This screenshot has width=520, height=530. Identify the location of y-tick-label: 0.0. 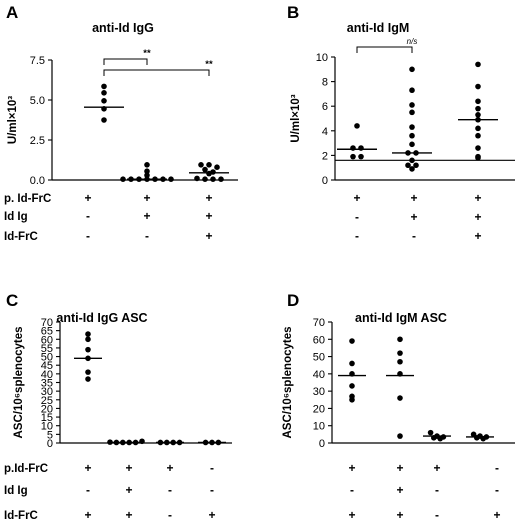
(37, 181).